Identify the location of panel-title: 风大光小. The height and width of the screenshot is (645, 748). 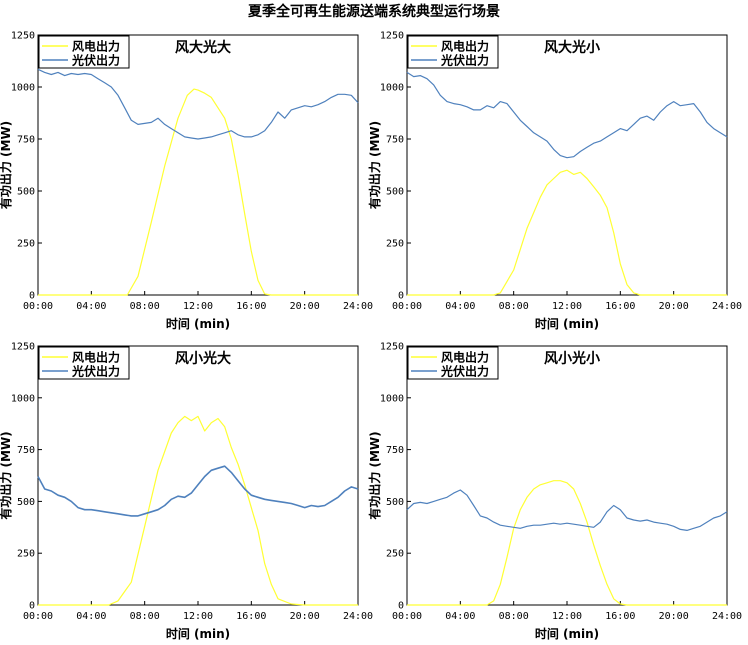
(572, 47).